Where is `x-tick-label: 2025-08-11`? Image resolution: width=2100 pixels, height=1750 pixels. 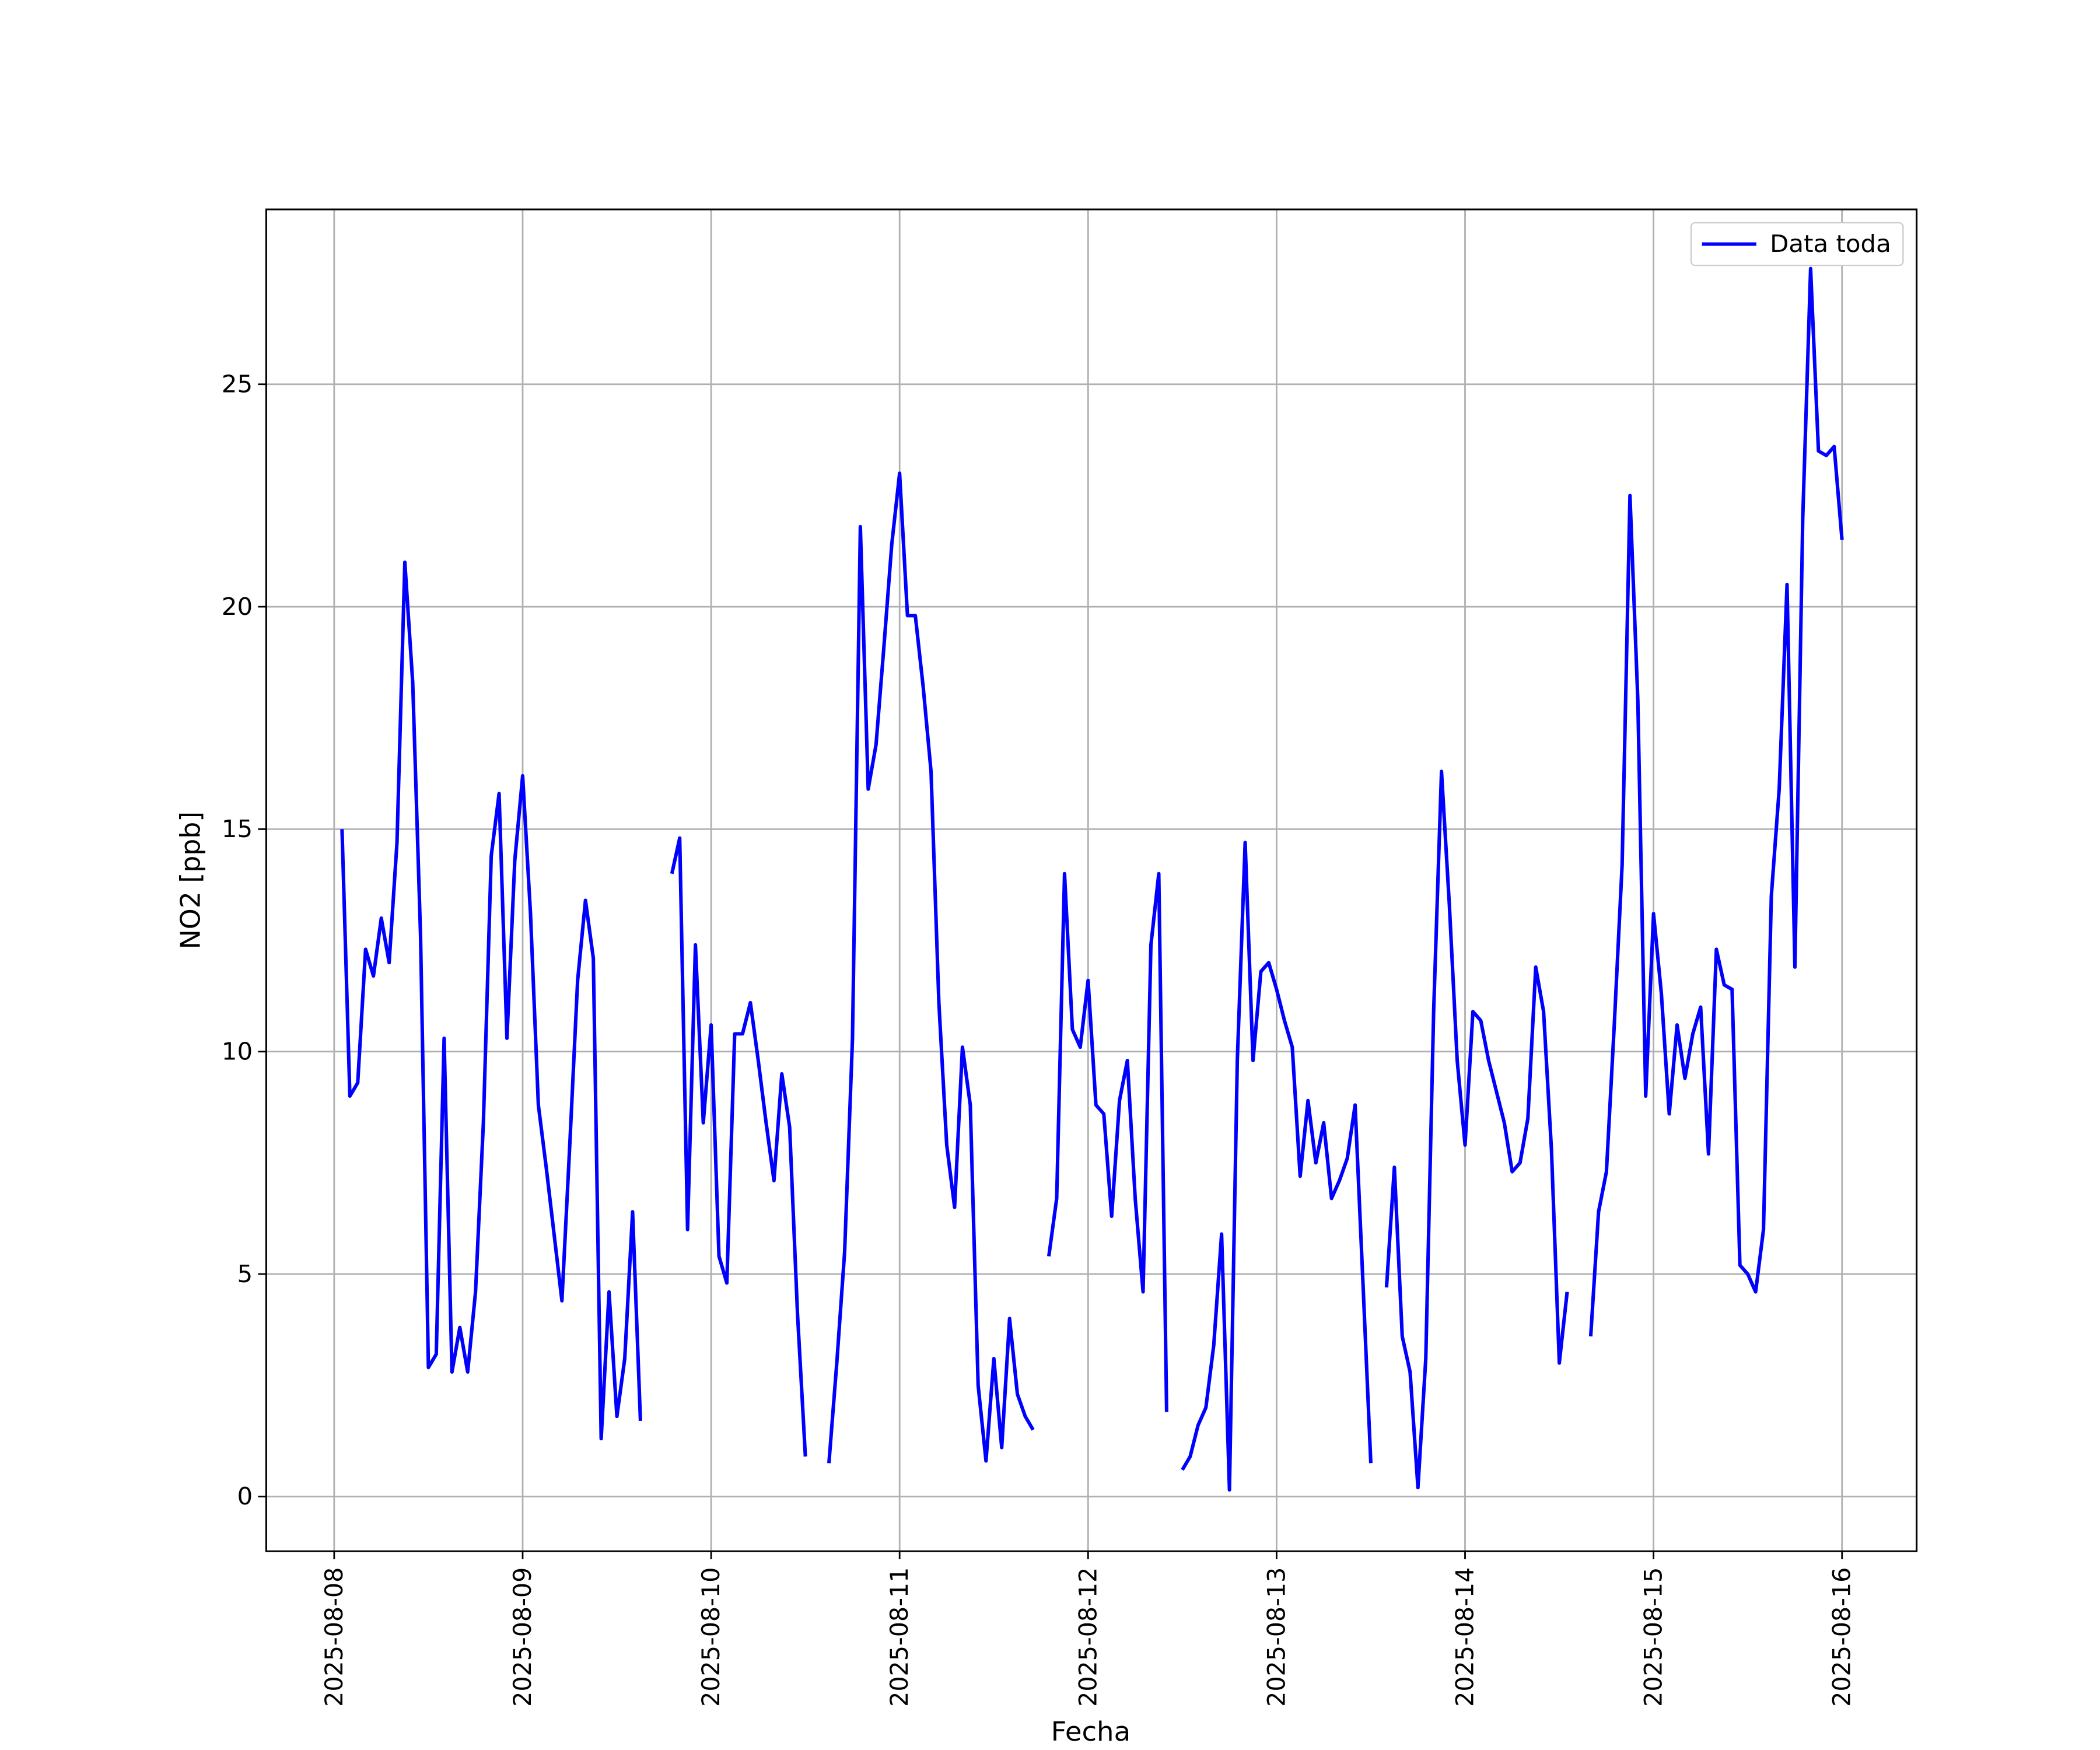
x-tick-label: 2025-08-11 is located at coordinates (900, 1637).